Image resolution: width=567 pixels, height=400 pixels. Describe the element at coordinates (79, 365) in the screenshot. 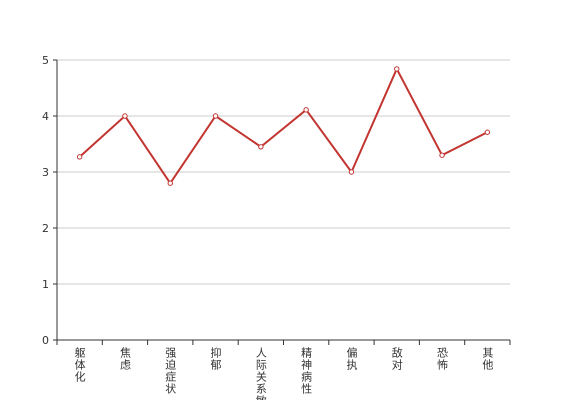

I see `x-tick-label: 躯体化` at that location.